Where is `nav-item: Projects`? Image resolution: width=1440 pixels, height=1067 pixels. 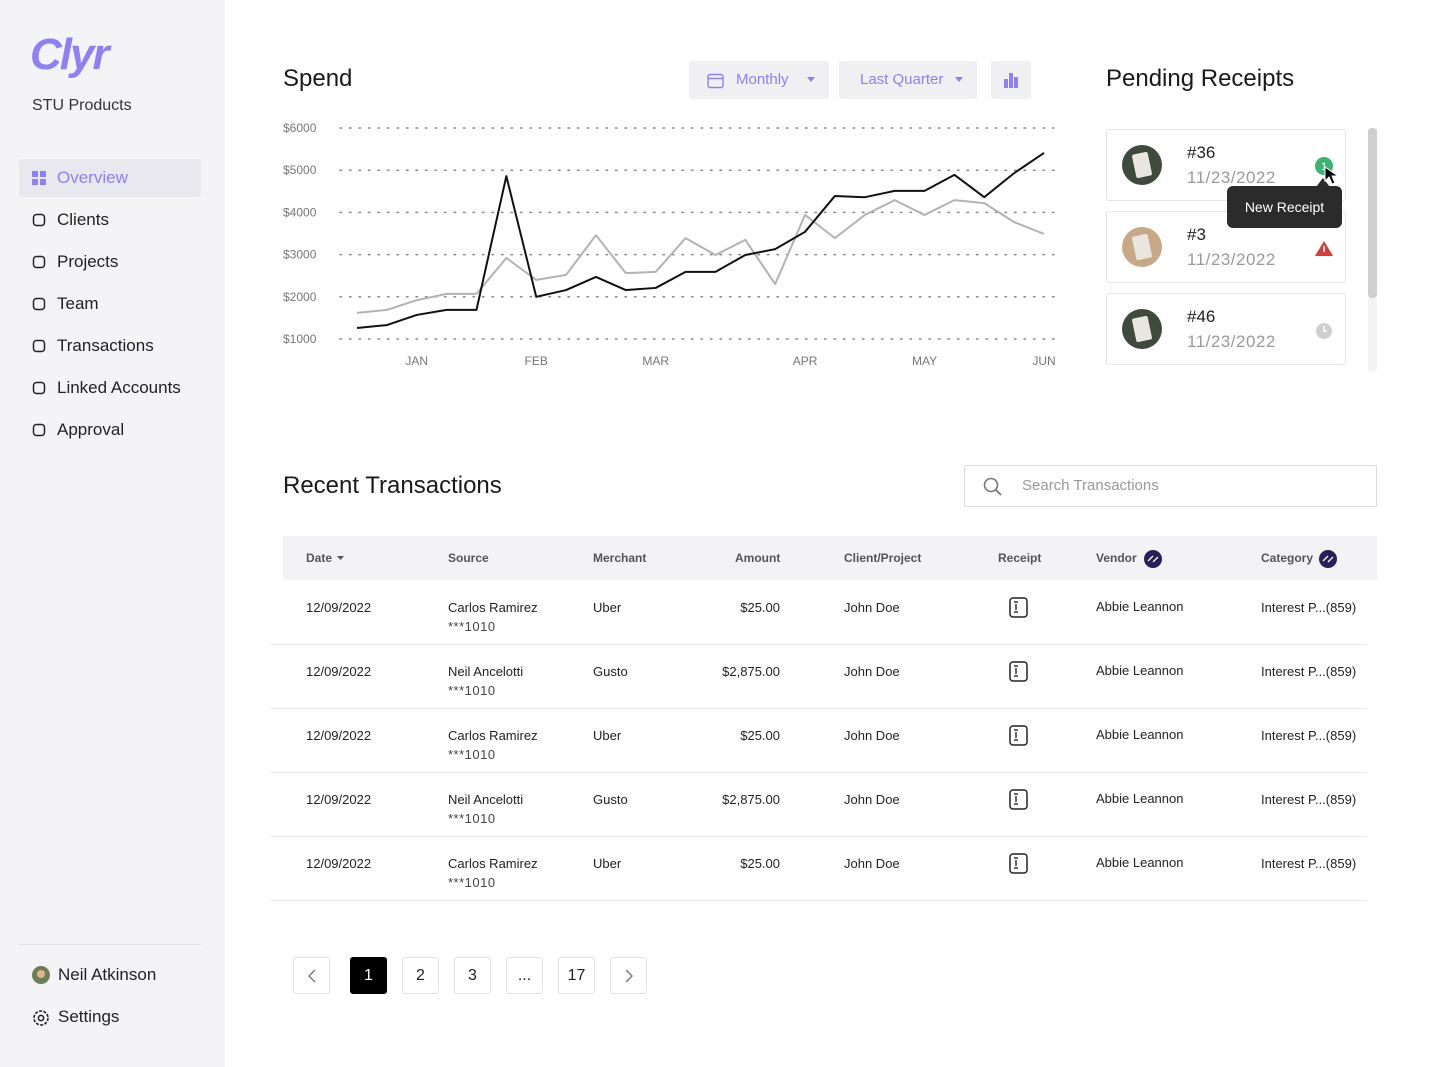
nav-item: Projects is located at coordinates (110, 262).